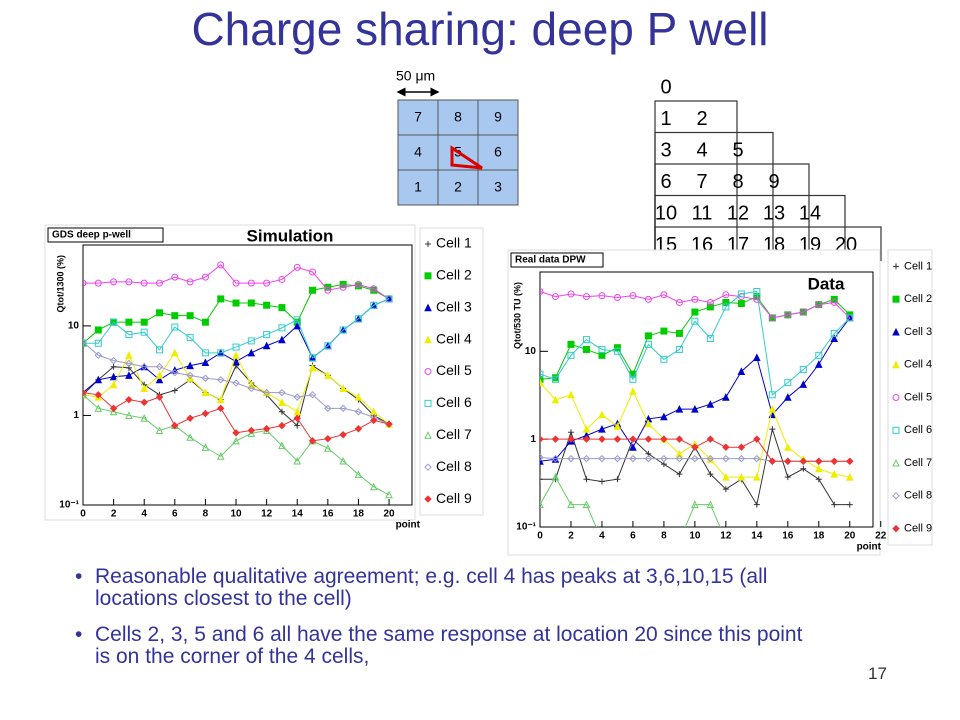 This screenshot has height=720, width=960. I want to click on page-number: 17, so click(877, 673).